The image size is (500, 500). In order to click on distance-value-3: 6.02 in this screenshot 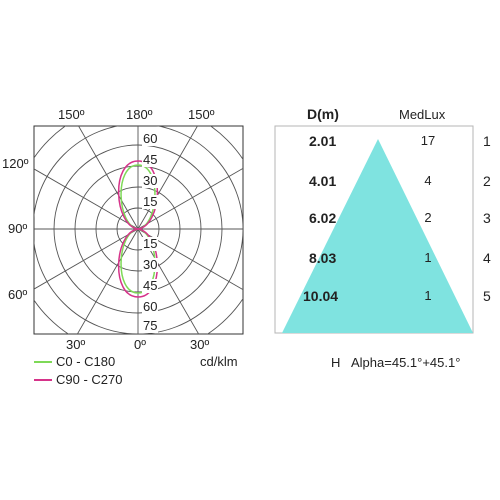, I will do `click(323, 218)`.